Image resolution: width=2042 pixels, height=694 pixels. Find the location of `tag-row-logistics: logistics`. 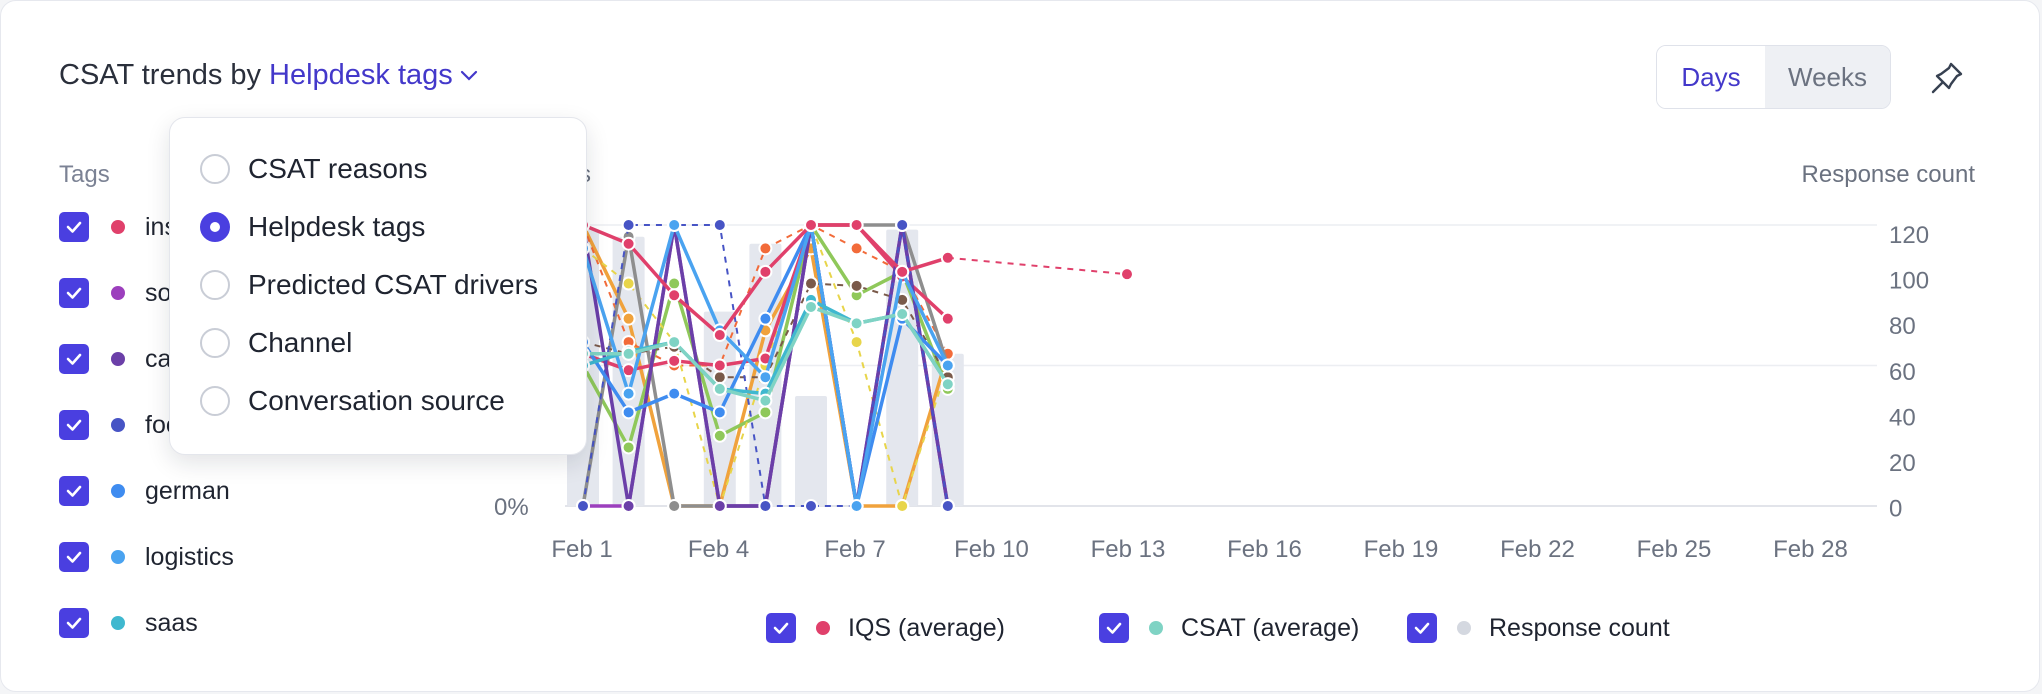

tag-row-logistics: logistics is located at coordinates (146, 557).